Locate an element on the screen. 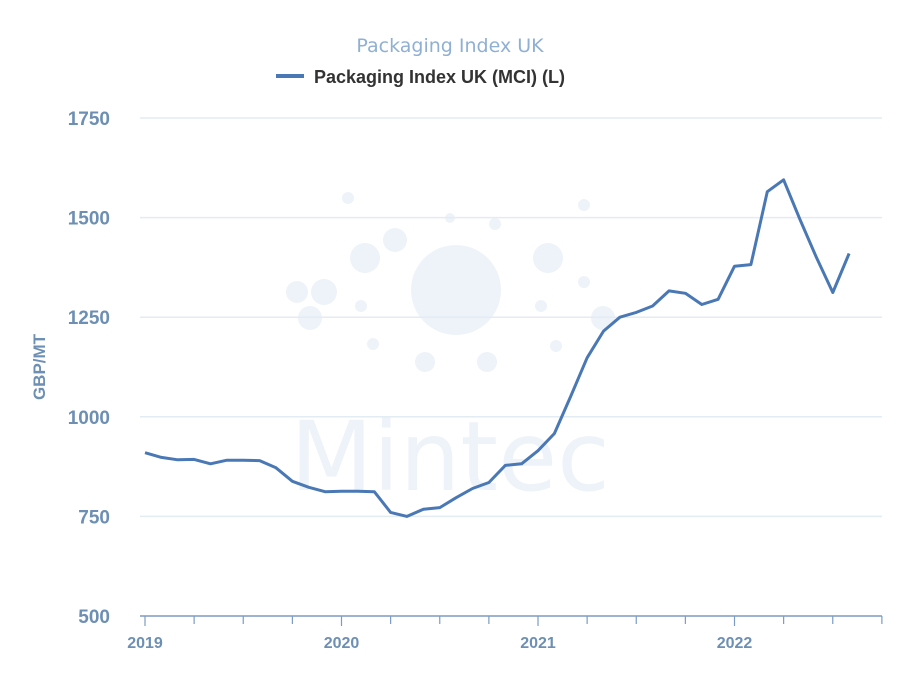 The image size is (901, 681). x-tick-label: 2019 is located at coordinates (145, 643).